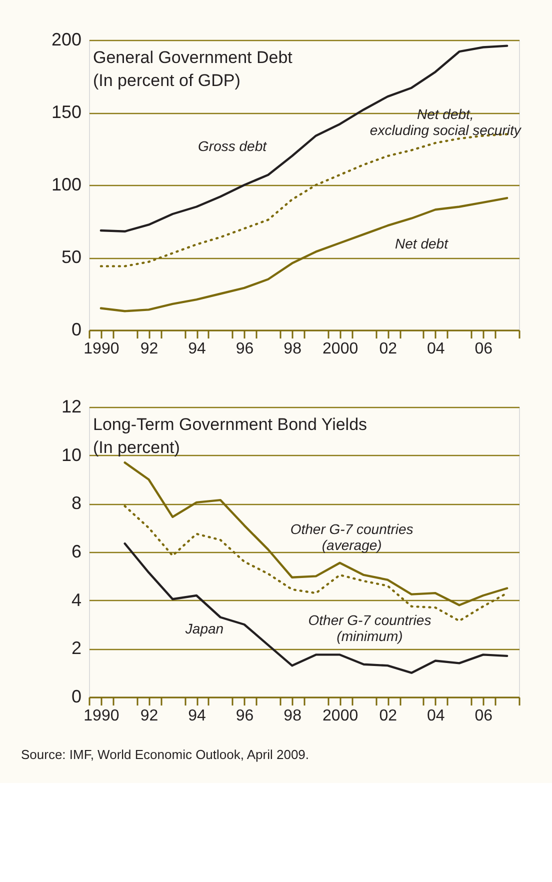 The height and width of the screenshot is (882, 552). I want to click on series-label: Net debt, so click(422, 243).